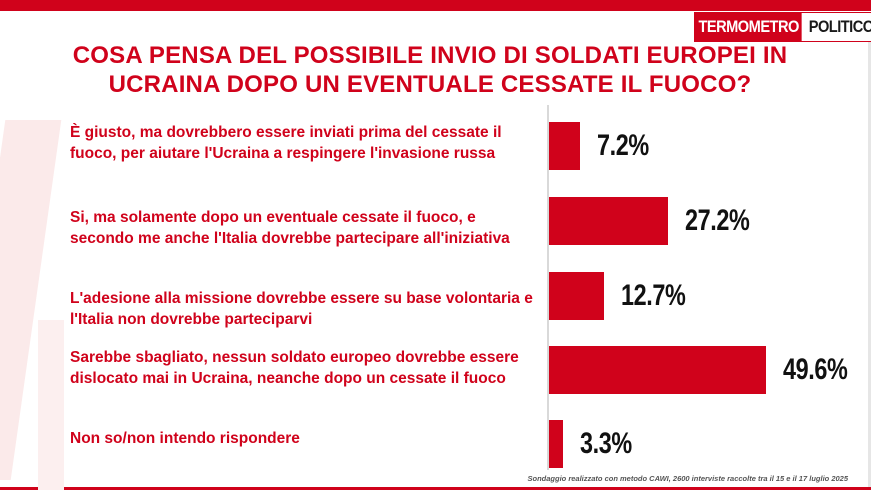 The height and width of the screenshot is (490, 871). Describe the element at coordinates (717, 220) in the screenshot. I see `value-label-2: 27.2%` at that location.